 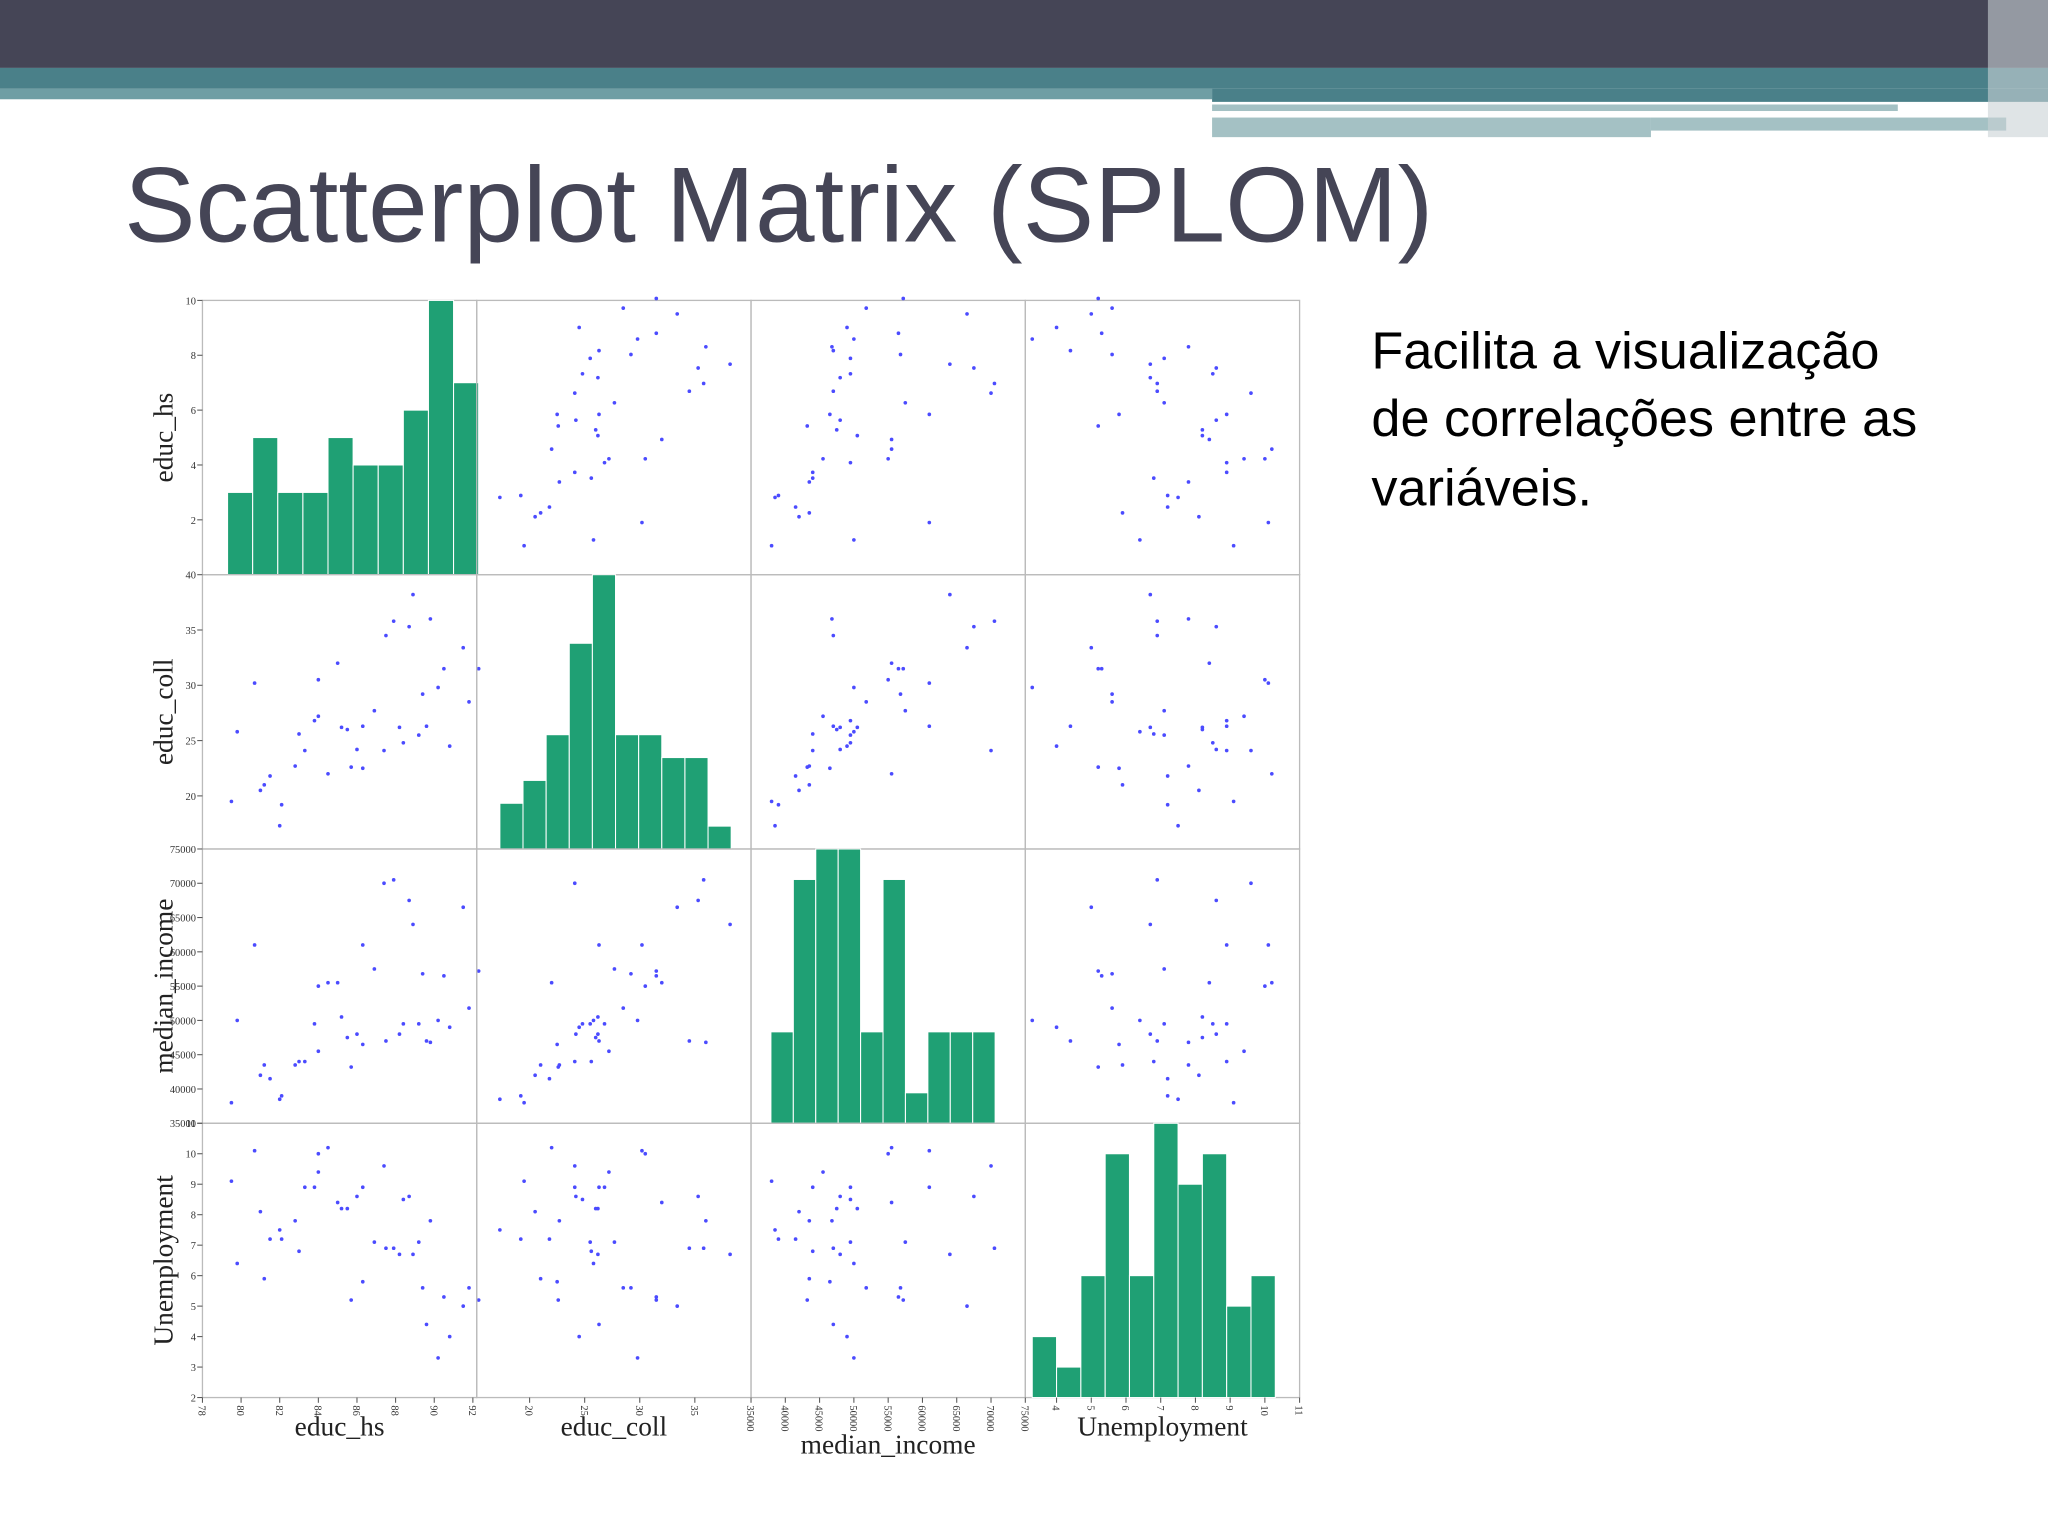 I want to click on x-tick-label: 86, so click(x=355, y=1410).